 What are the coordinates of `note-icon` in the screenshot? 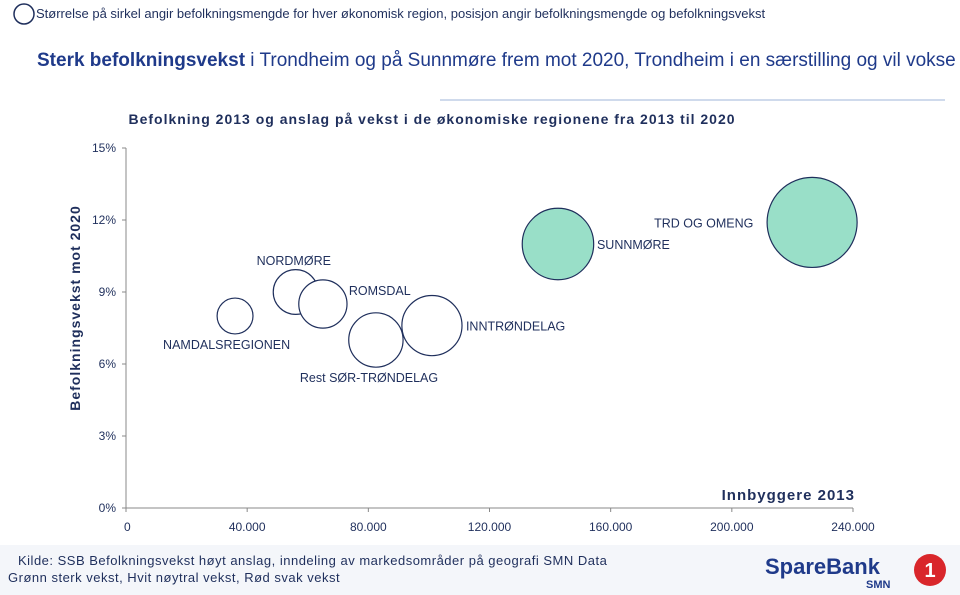 It's located at (24, 14).